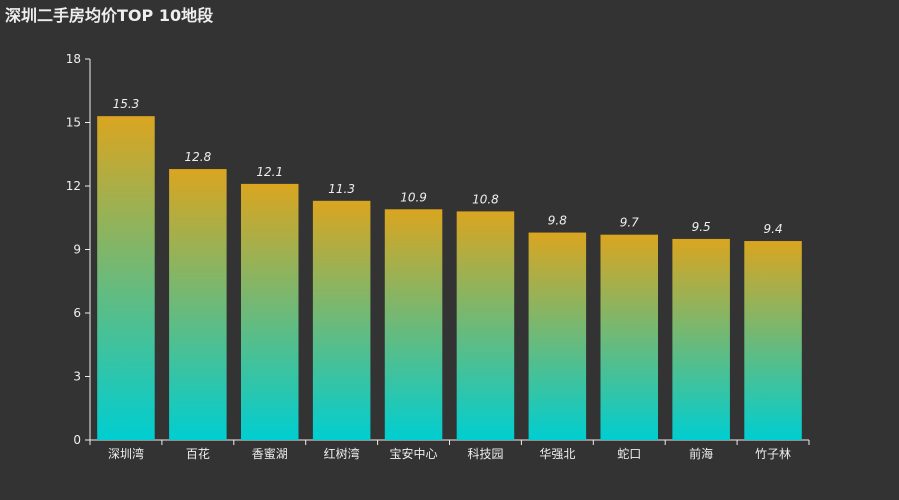 The width and height of the screenshot is (899, 500). Describe the element at coordinates (73, 123) in the screenshot. I see `y-tick-label: 15` at that location.